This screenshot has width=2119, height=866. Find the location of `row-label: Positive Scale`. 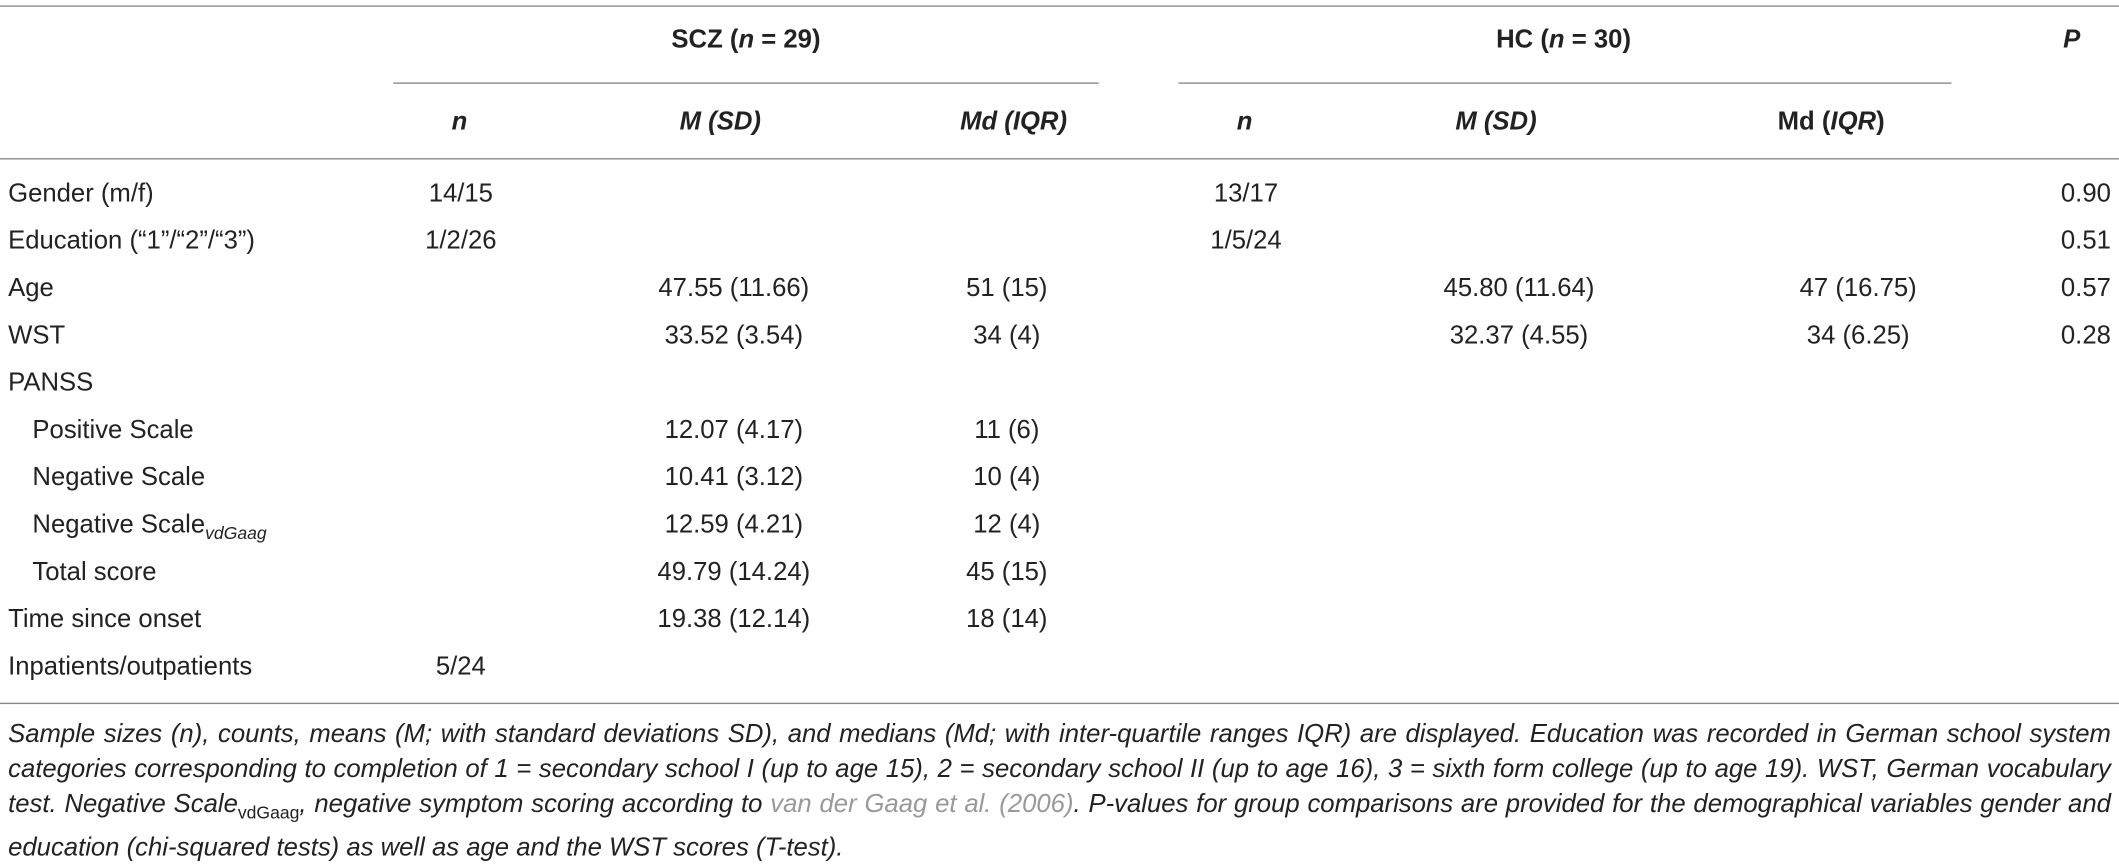

row-label: Positive Scale is located at coordinates (112, 431).